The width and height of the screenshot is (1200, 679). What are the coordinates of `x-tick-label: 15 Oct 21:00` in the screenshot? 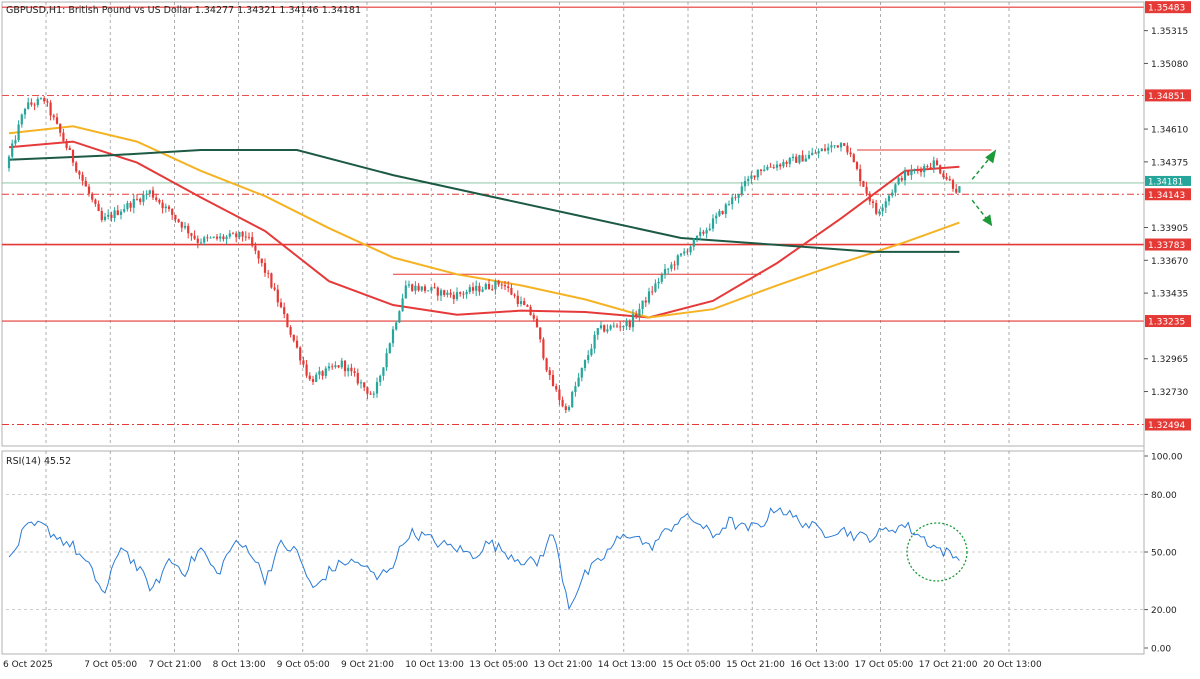 It's located at (755, 665).